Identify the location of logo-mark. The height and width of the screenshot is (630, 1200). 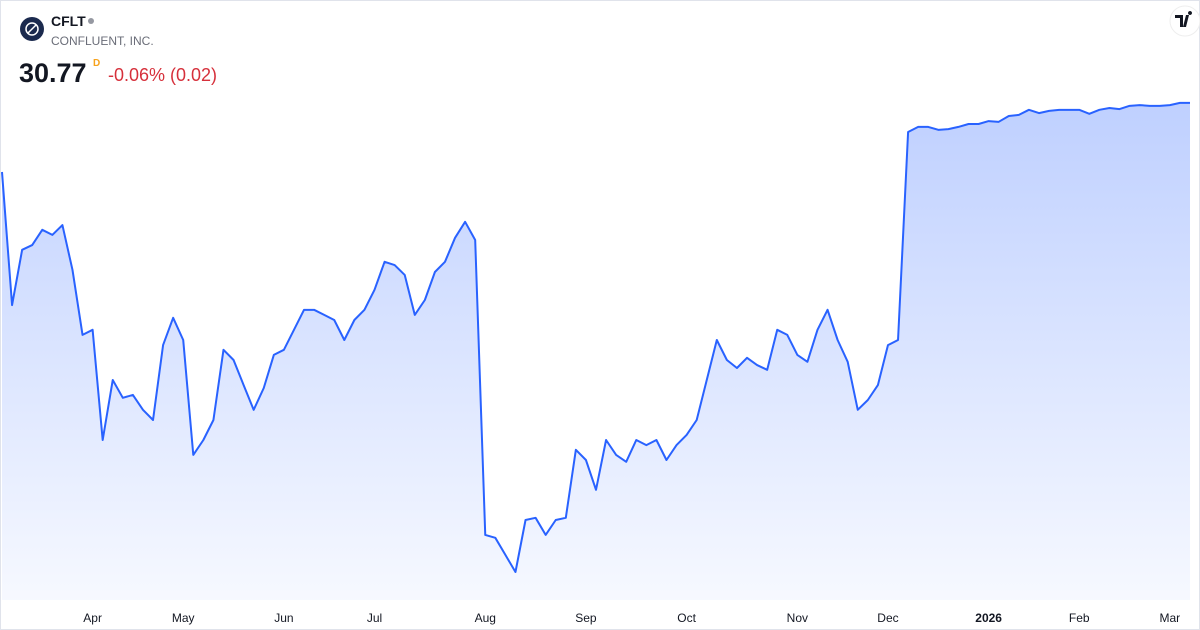
(32, 29).